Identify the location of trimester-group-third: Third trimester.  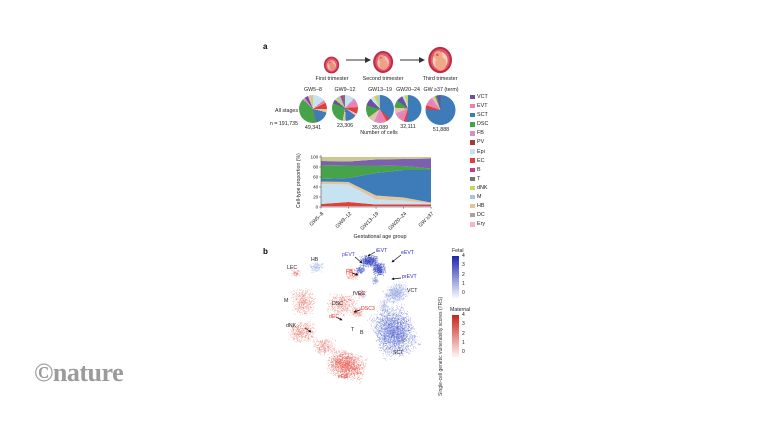
(440, 59).